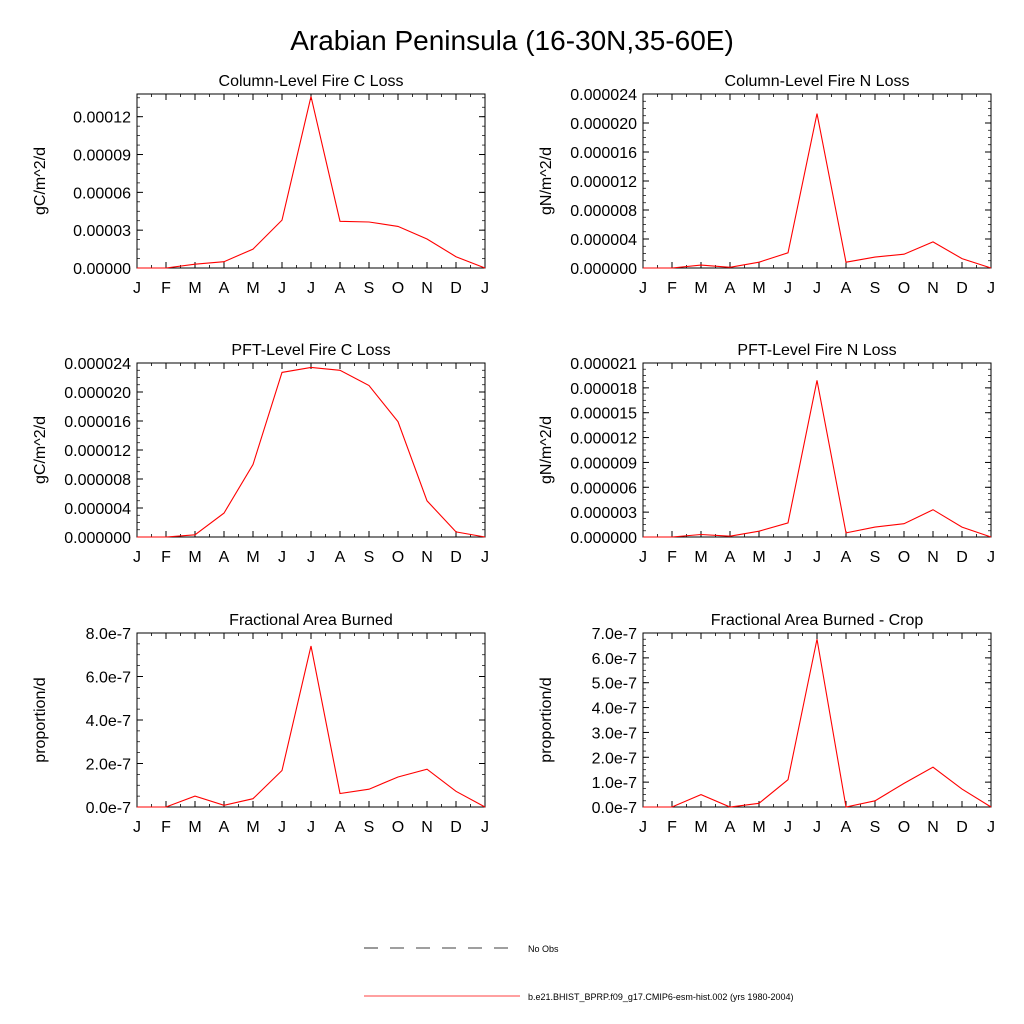 This screenshot has width=1024, height=1024. Describe the element at coordinates (97, 422) in the screenshot. I see `y-tick-label: 0.000016` at that location.